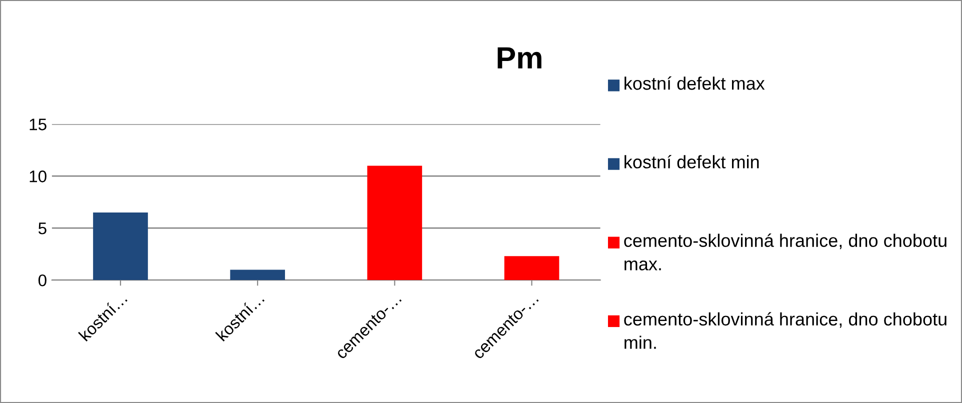  What do you see at coordinates (42, 280) in the screenshot?
I see `y-tick-label: 0` at bounding box center [42, 280].